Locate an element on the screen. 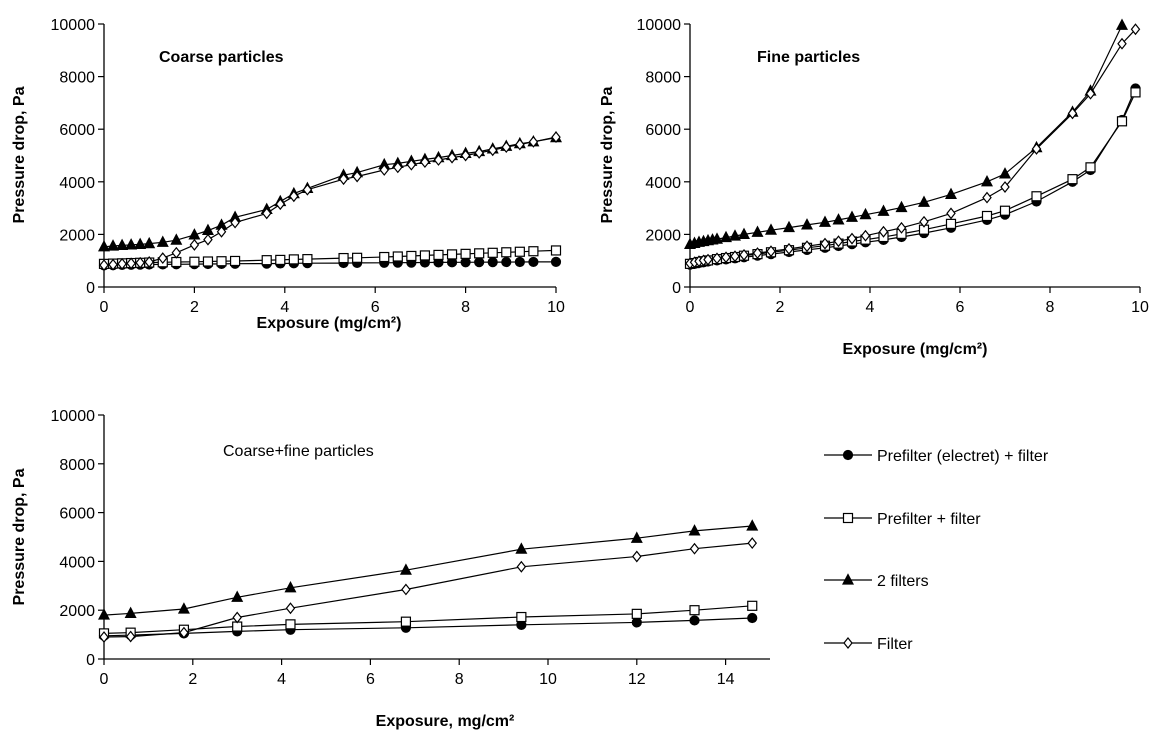  chart-annotation: Coarse particles is located at coordinates (221, 57).